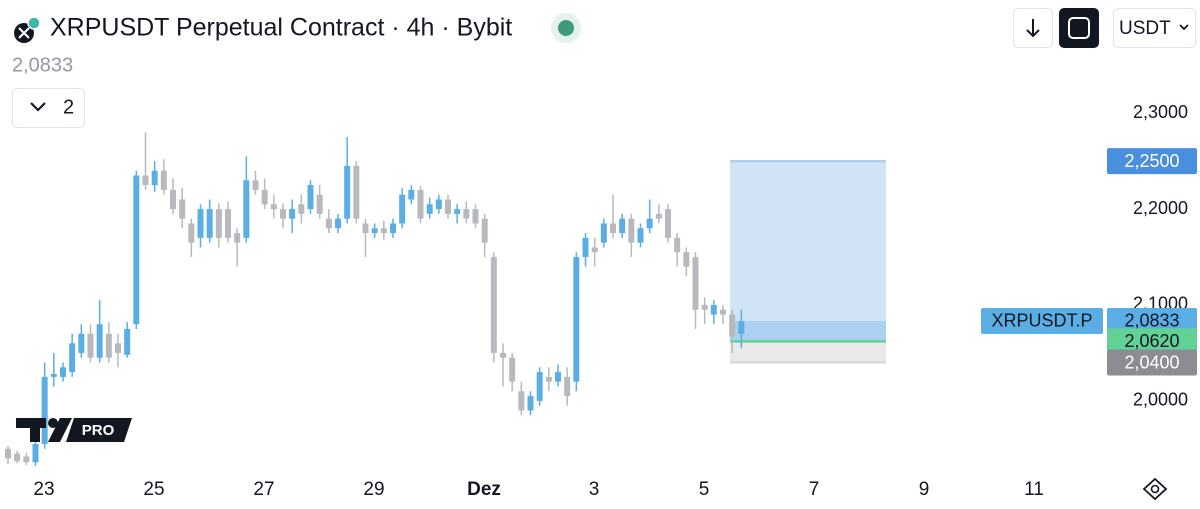 This screenshot has width=1200, height=509. I want to click on fullscreen-button, so click(1079, 28).